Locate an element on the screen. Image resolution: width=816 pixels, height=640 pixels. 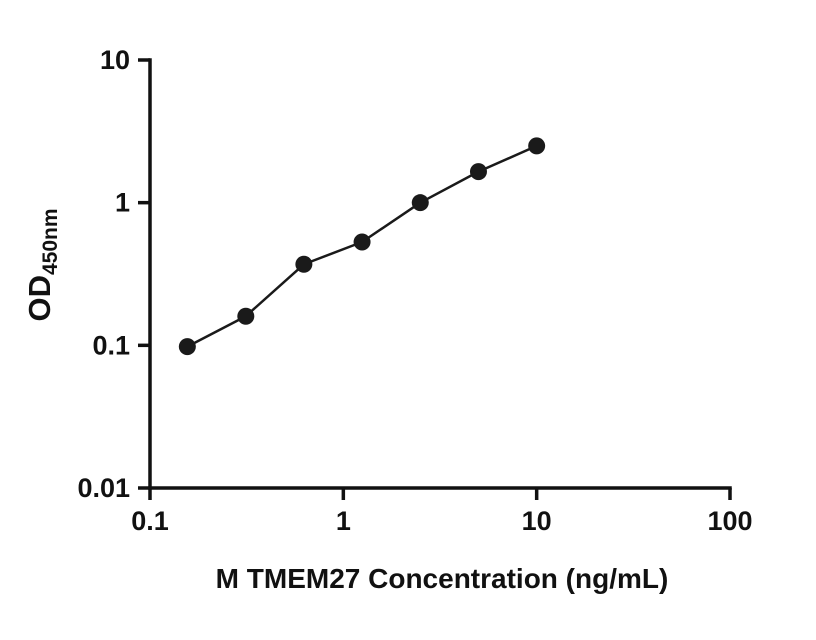
x-axis-tick-label: 10 is located at coordinates (537, 521).